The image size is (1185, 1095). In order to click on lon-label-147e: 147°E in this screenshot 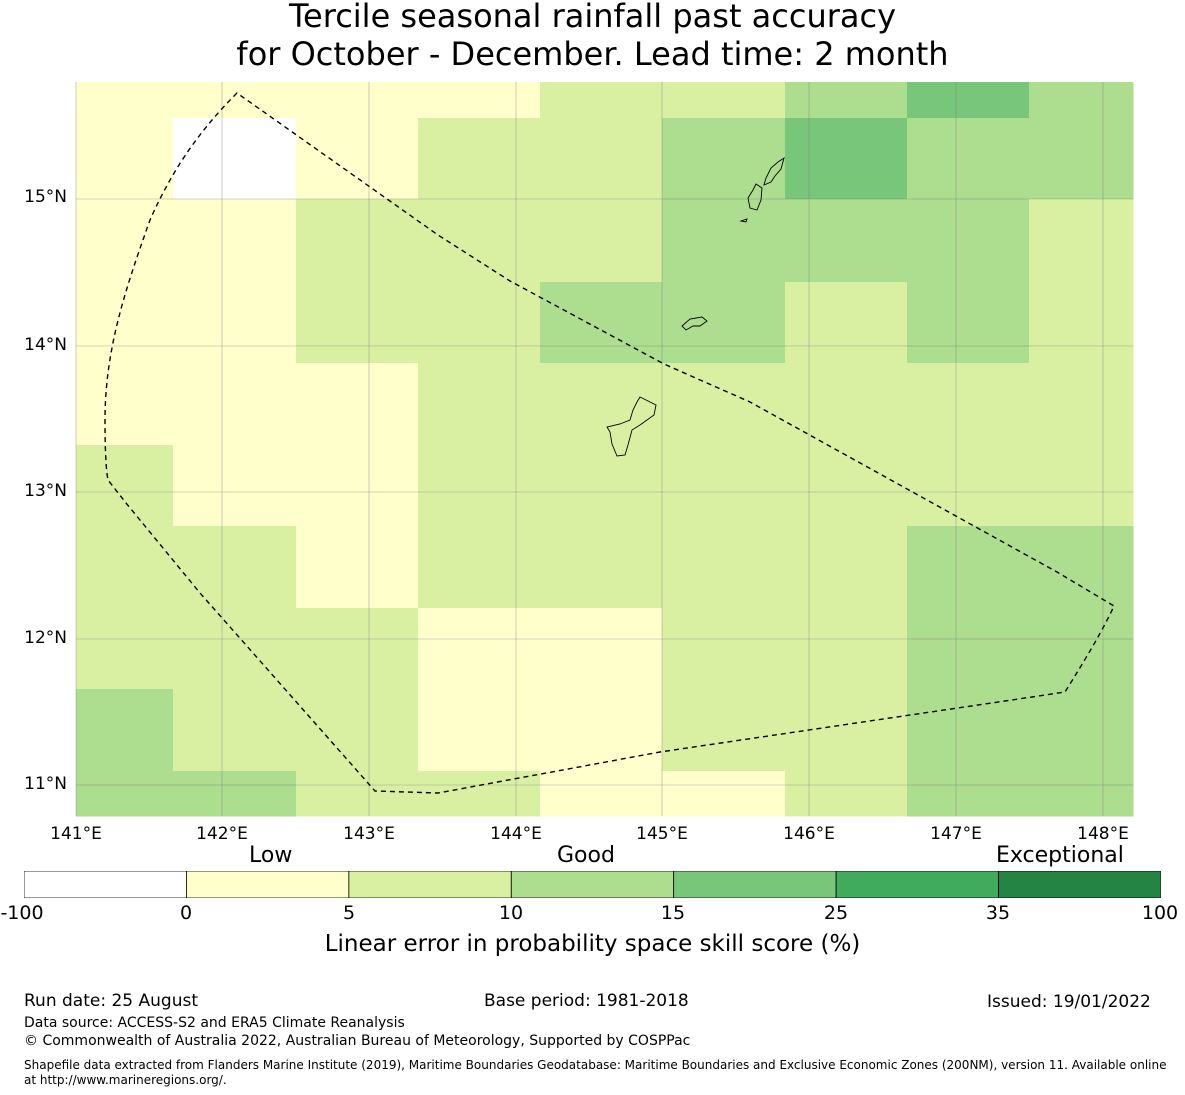, I will do `click(956, 834)`.